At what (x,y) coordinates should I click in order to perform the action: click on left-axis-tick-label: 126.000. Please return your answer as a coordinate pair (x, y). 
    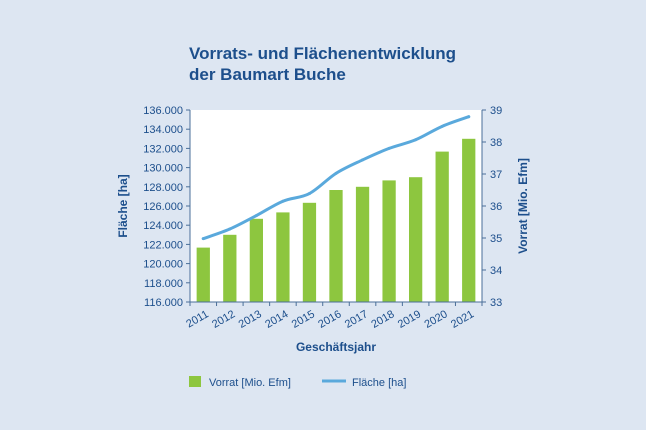
    Looking at the image, I should click on (163, 207).